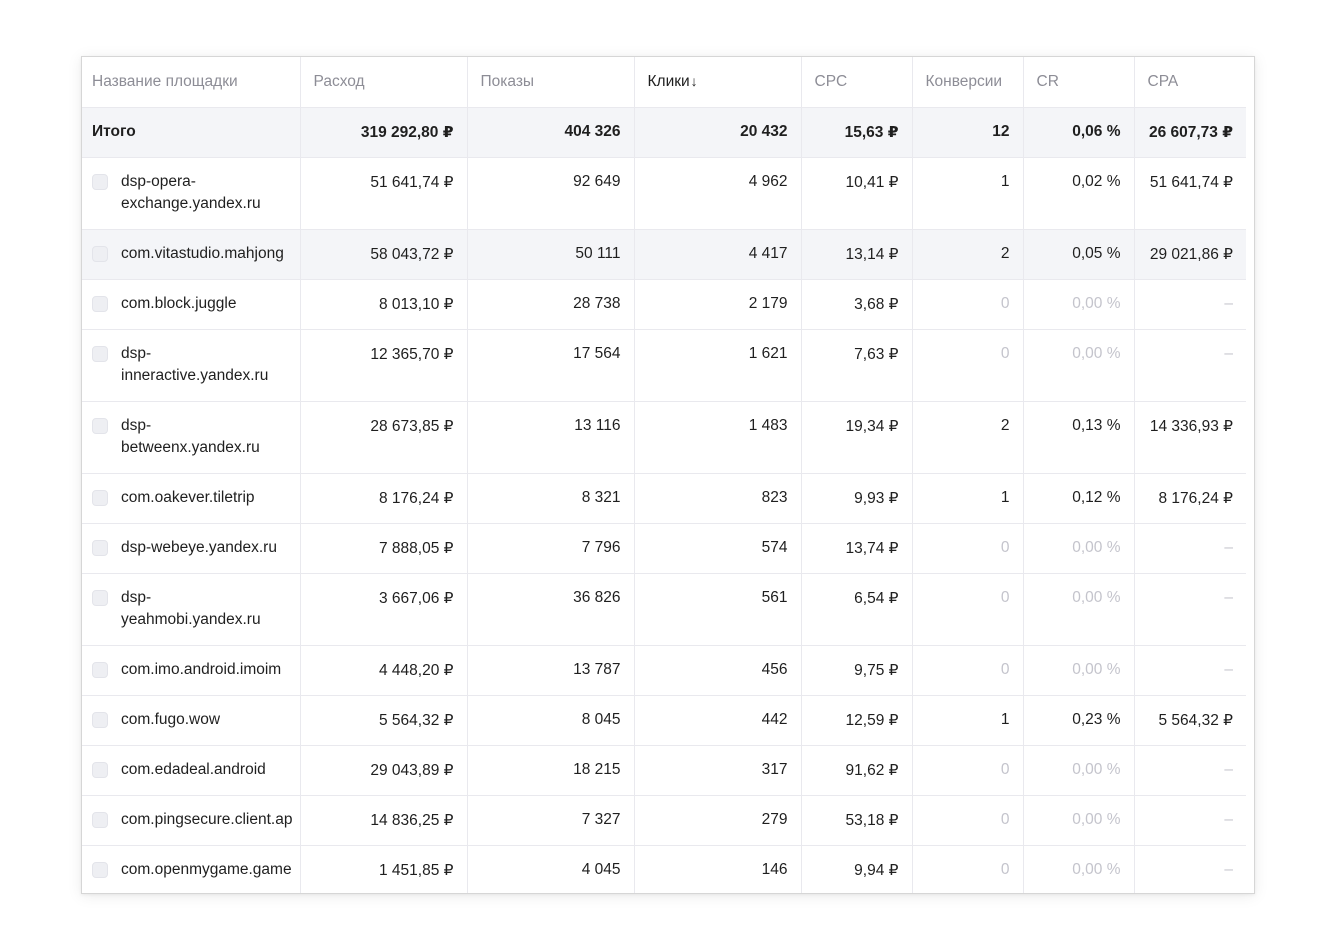 The image size is (1335, 949). I want to click on placement-name-wrap: dsp-inneractive.yandex.ru, so click(193, 366).